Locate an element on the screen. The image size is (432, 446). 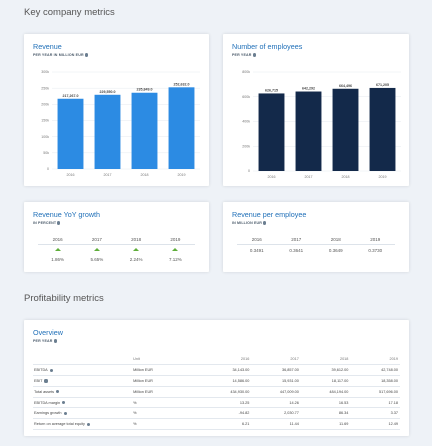
value-cell: 39,612.00 is located at coordinates (325, 370).